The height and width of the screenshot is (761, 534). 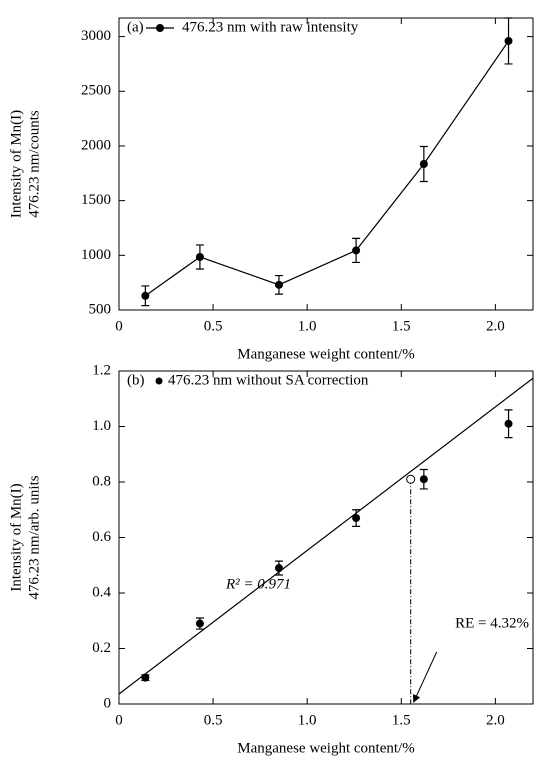 I want to click on y-tick-label: 1500, so click(x=96, y=200).